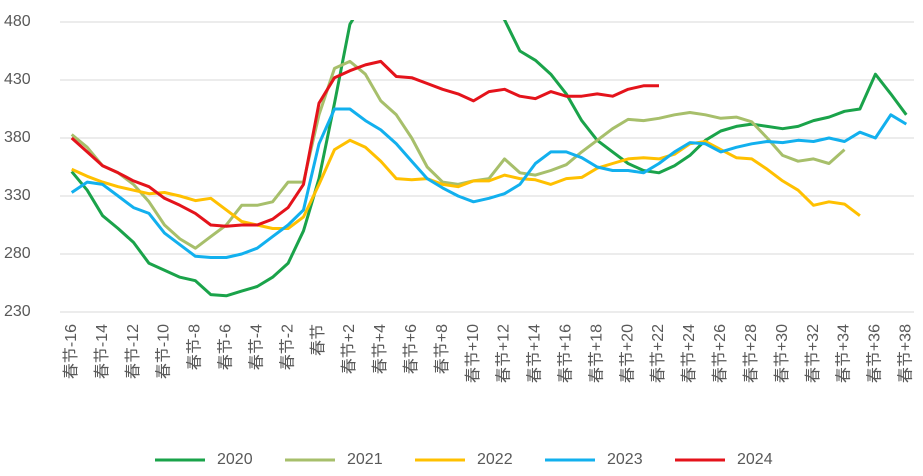 Image resolution: width=923 pixels, height=476 pixels. Describe the element at coordinates (71, 351) in the screenshot. I see `x-tick-label: 春节-16` at that location.